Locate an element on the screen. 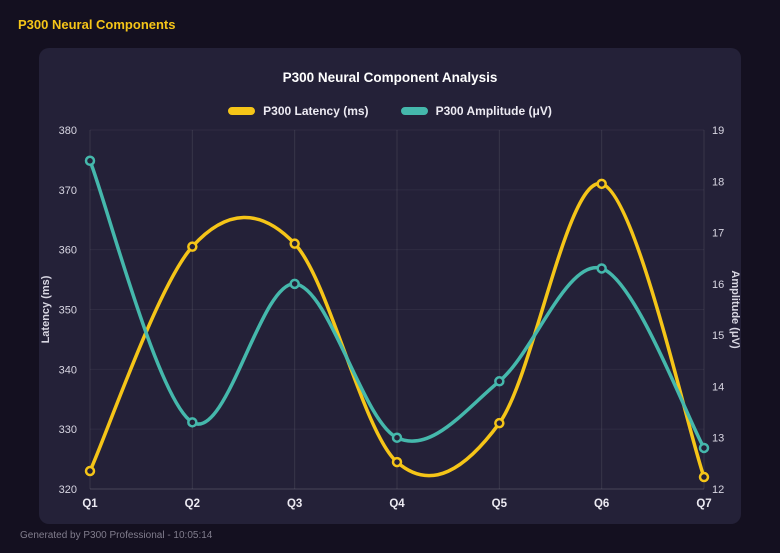 The height and width of the screenshot is (553, 780). svg-text: 14 is located at coordinates (718, 387).